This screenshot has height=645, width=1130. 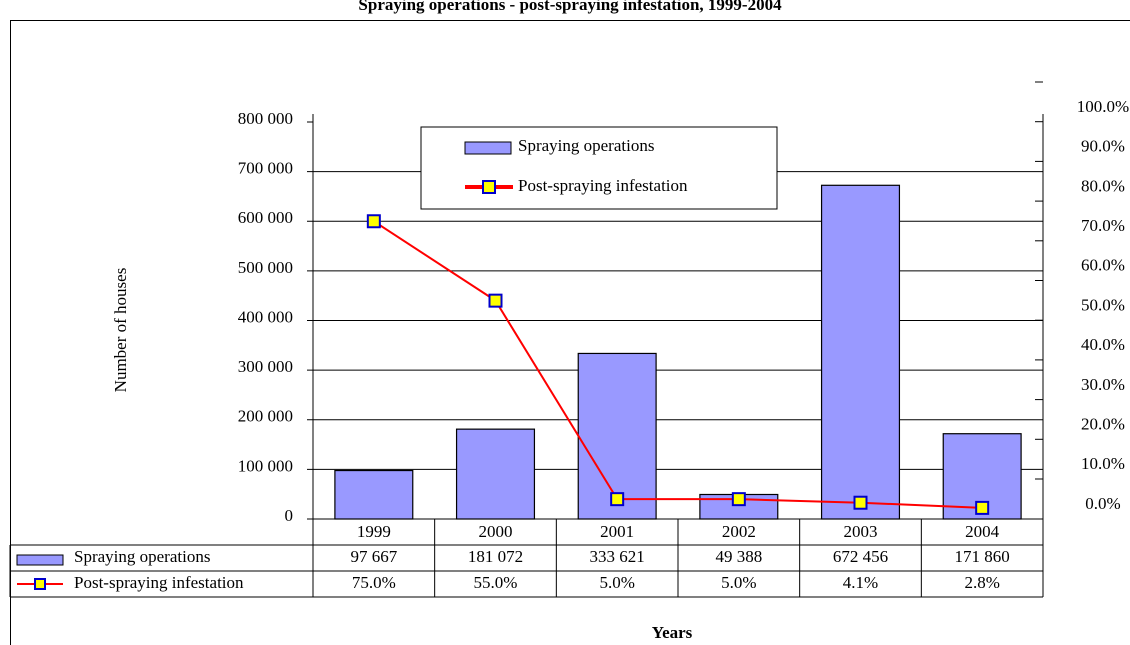 What do you see at coordinates (159, 582) in the screenshot?
I see `table-row-label: Post-spraying infestation` at bounding box center [159, 582].